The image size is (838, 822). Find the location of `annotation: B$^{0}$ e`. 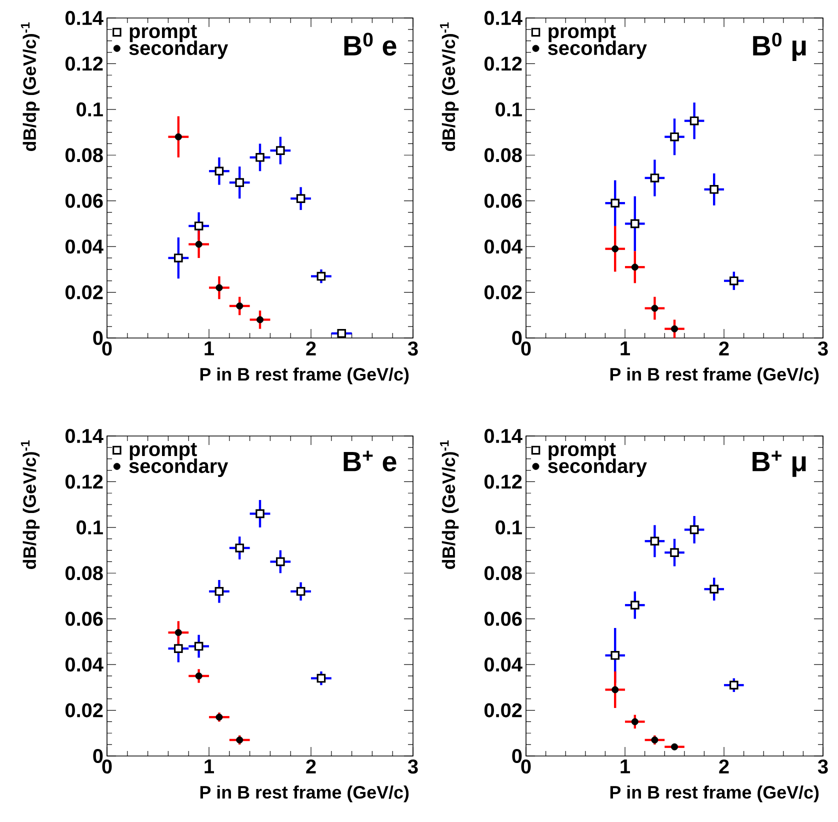

annotation: B$^{0}$ e is located at coordinates (370, 44).